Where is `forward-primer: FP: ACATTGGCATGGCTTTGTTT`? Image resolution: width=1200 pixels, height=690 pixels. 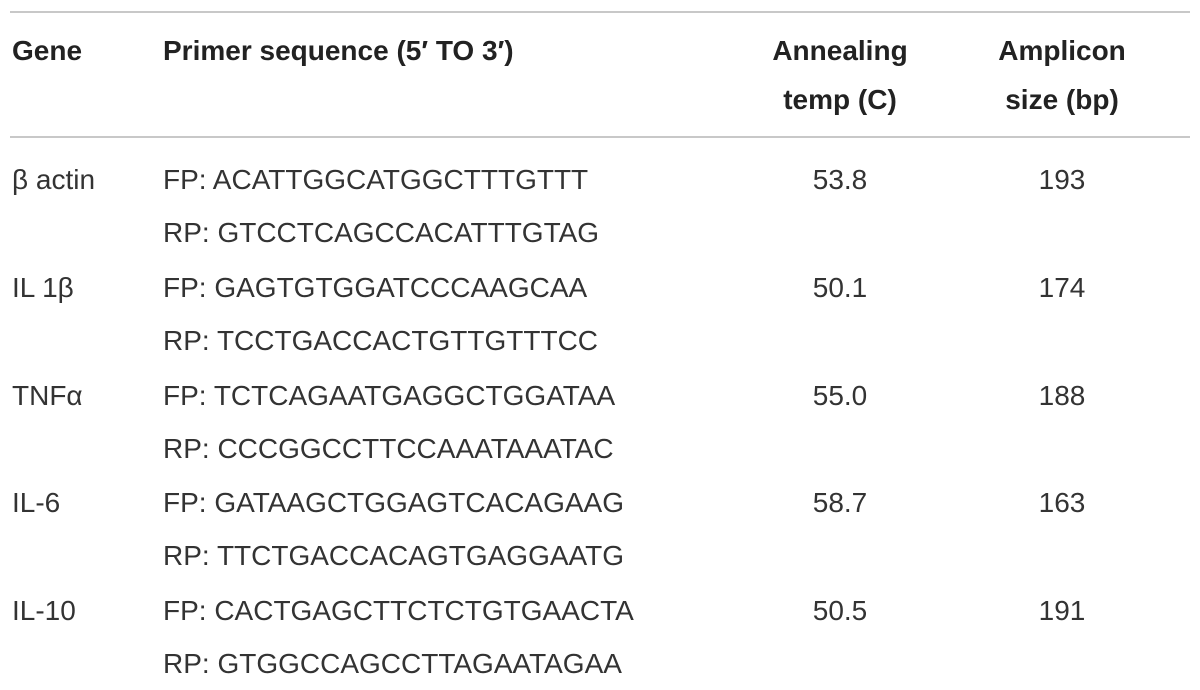
forward-primer: FP: ACATTGGCATGGCTTTGTTT is located at coordinates (376, 179).